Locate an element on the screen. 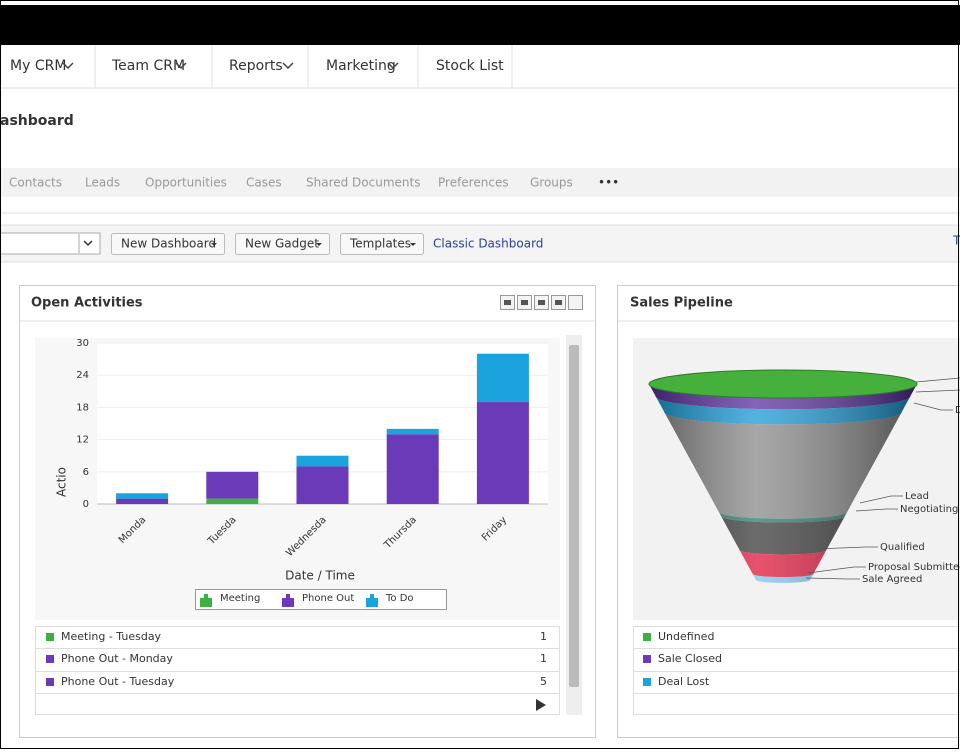 The height and width of the screenshot is (754, 960). y-tick-label: 6 is located at coordinates (86, 472).